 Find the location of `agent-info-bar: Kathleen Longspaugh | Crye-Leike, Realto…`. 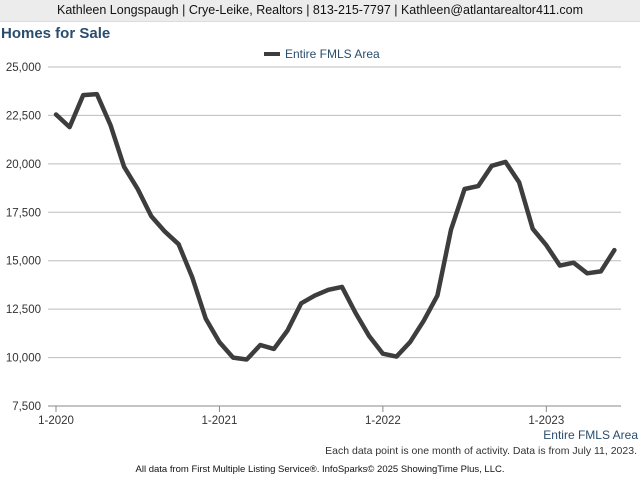

agent-info-bar: Kathleen Longspaugh | Crye-Leike, Realto… is located at coordinates (320, 11).